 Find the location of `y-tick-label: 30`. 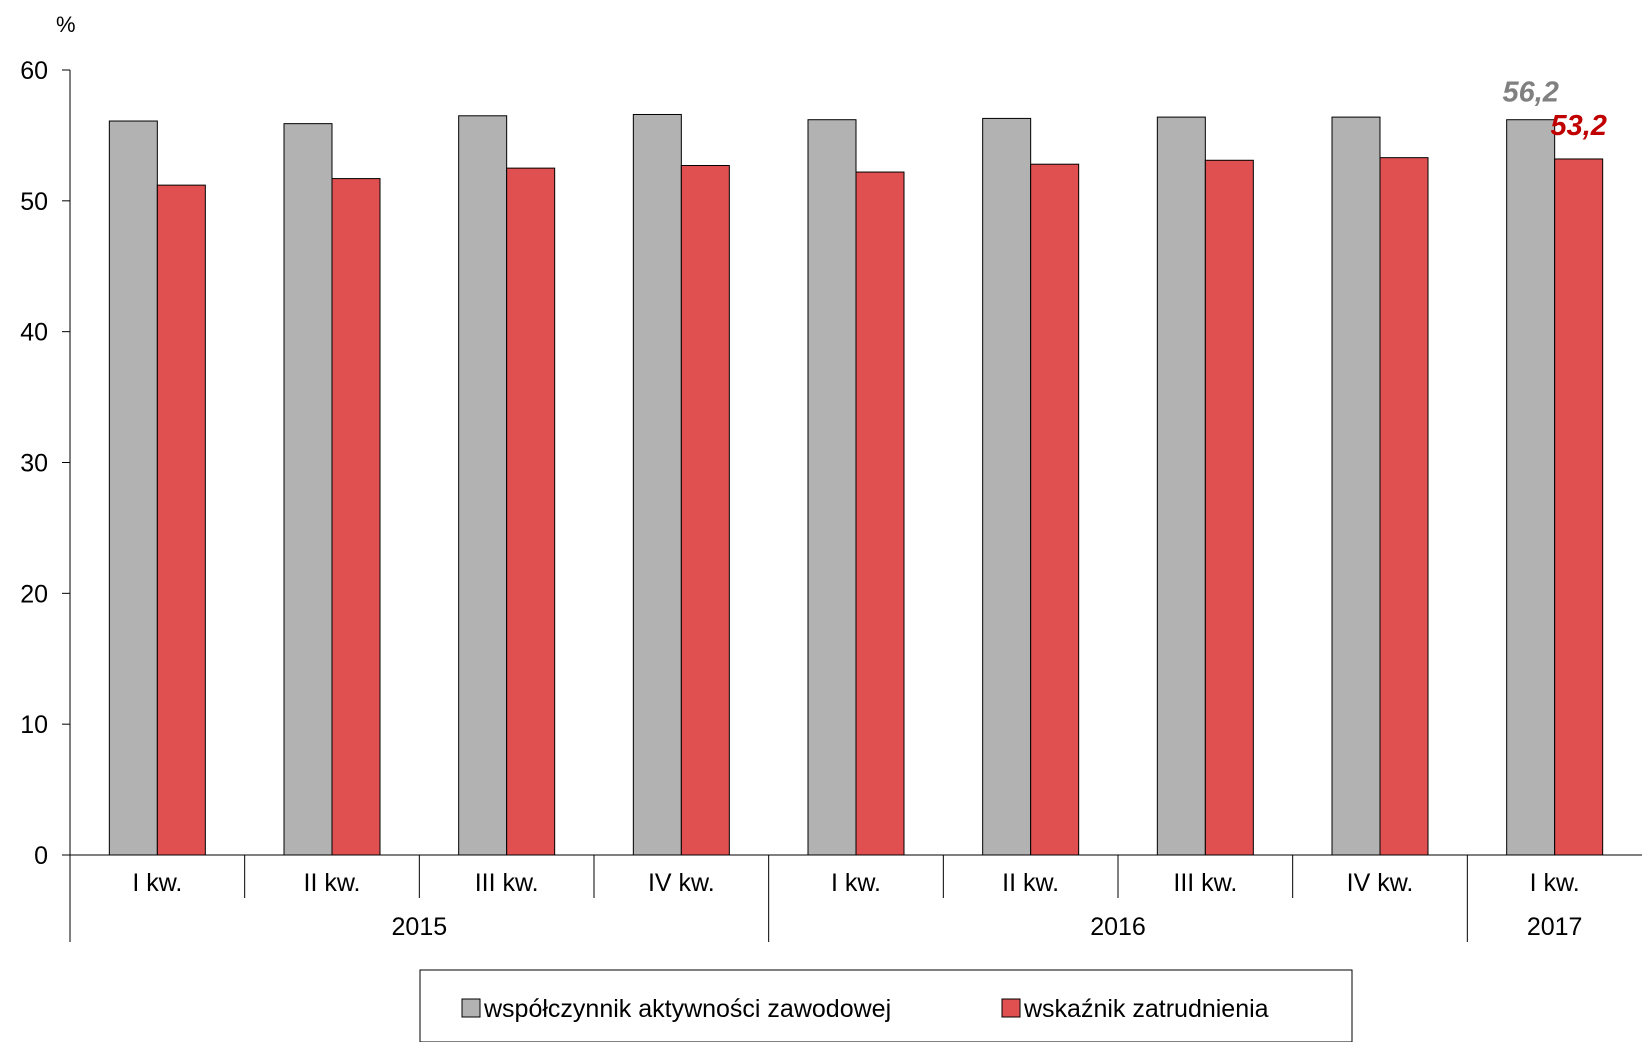

y-tick-label: 30 is located at coordinates (34, 464).